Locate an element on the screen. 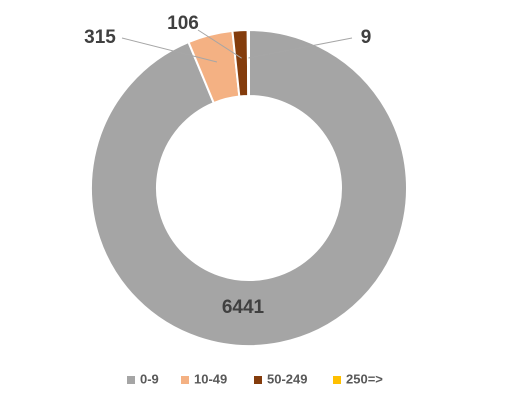  legend-label: 10-49 is located at coordinates (210, 378).